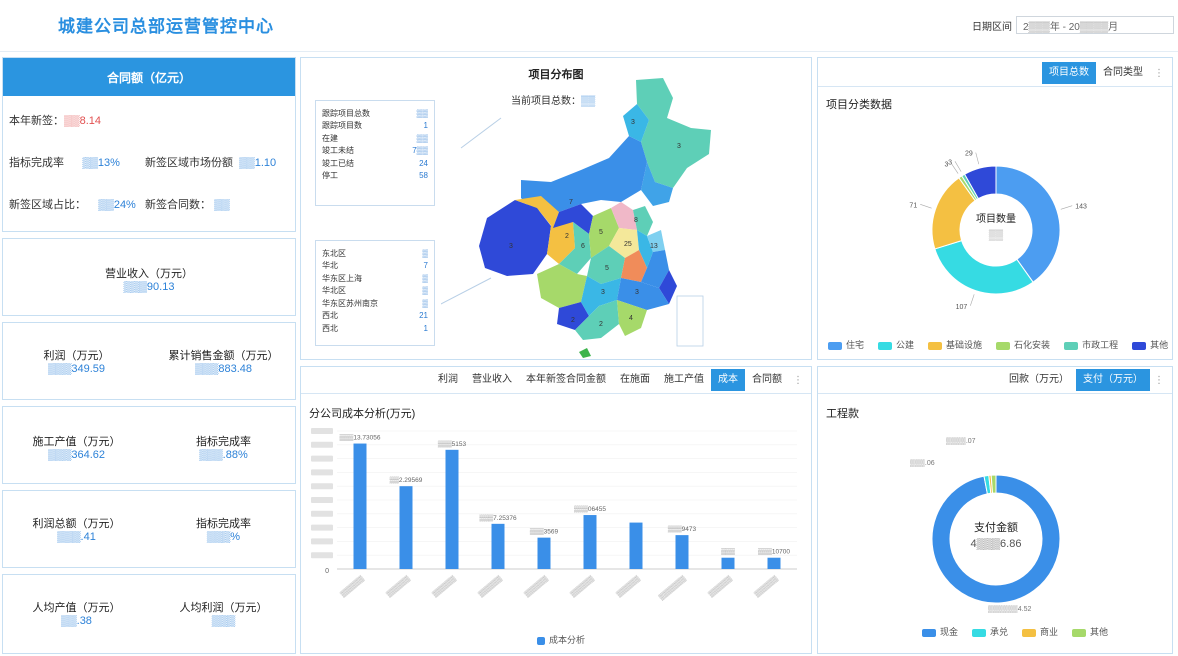 The height and width of the screenshot is (656, 1178). I want to click on status-row: 跟踪项目数 1, so click(375, 126).